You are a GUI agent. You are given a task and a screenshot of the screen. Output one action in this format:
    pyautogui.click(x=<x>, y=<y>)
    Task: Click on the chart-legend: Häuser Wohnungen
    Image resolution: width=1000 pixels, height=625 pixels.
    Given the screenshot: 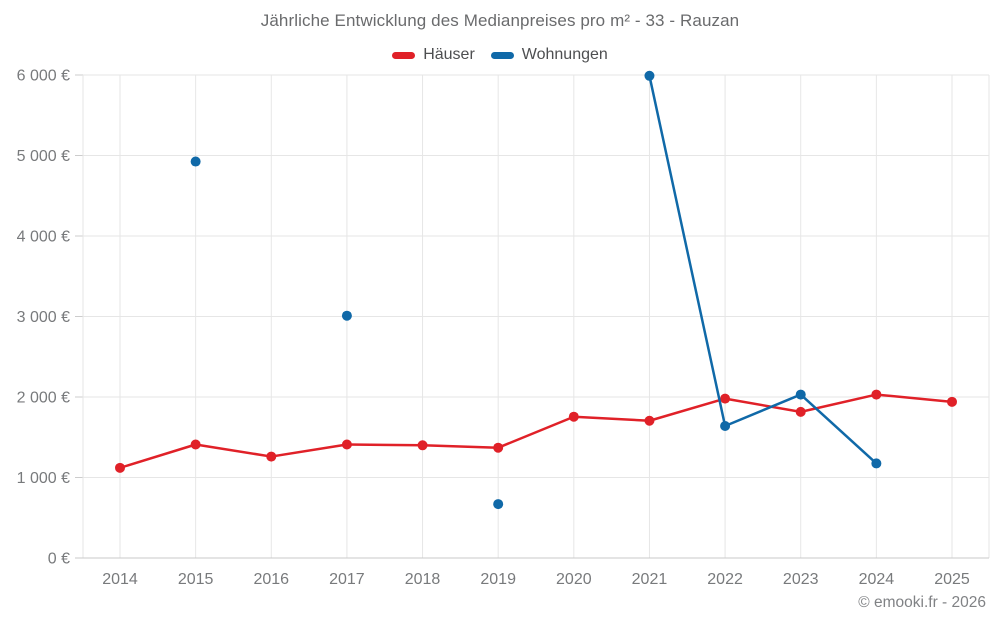 What is the action you would take?
    pyautogui.click(x=500, y=55)
    